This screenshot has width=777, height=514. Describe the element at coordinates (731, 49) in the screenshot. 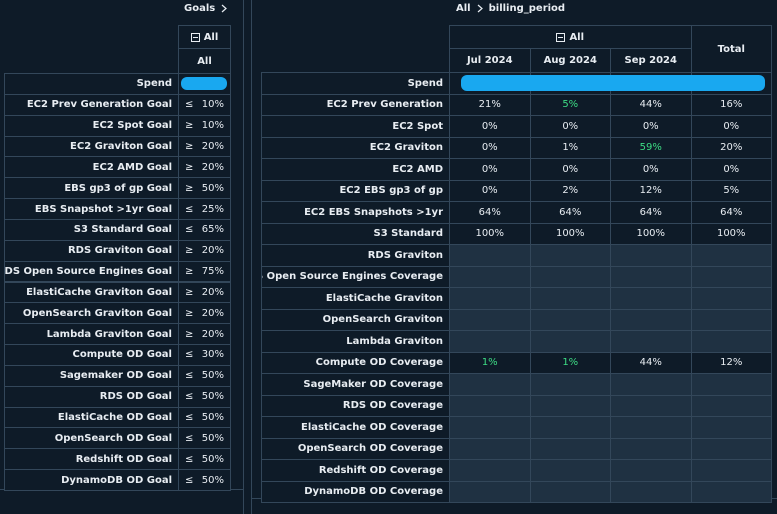

I see `total-header: Total` at that location.